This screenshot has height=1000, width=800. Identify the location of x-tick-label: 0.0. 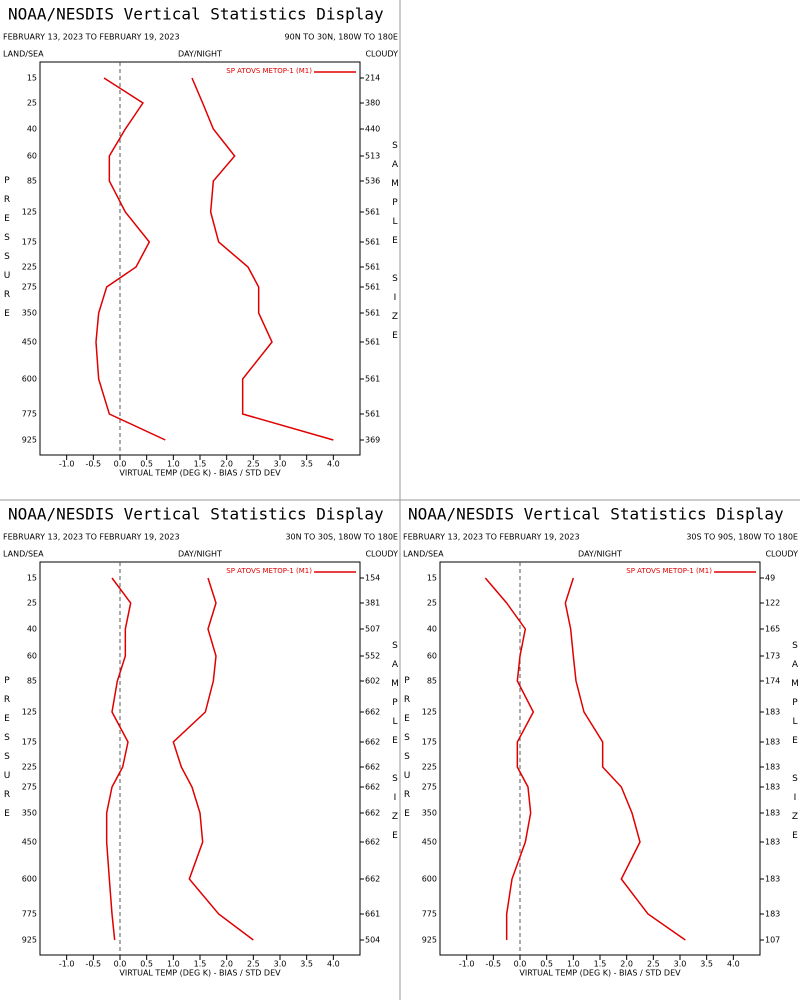
(120, 964).